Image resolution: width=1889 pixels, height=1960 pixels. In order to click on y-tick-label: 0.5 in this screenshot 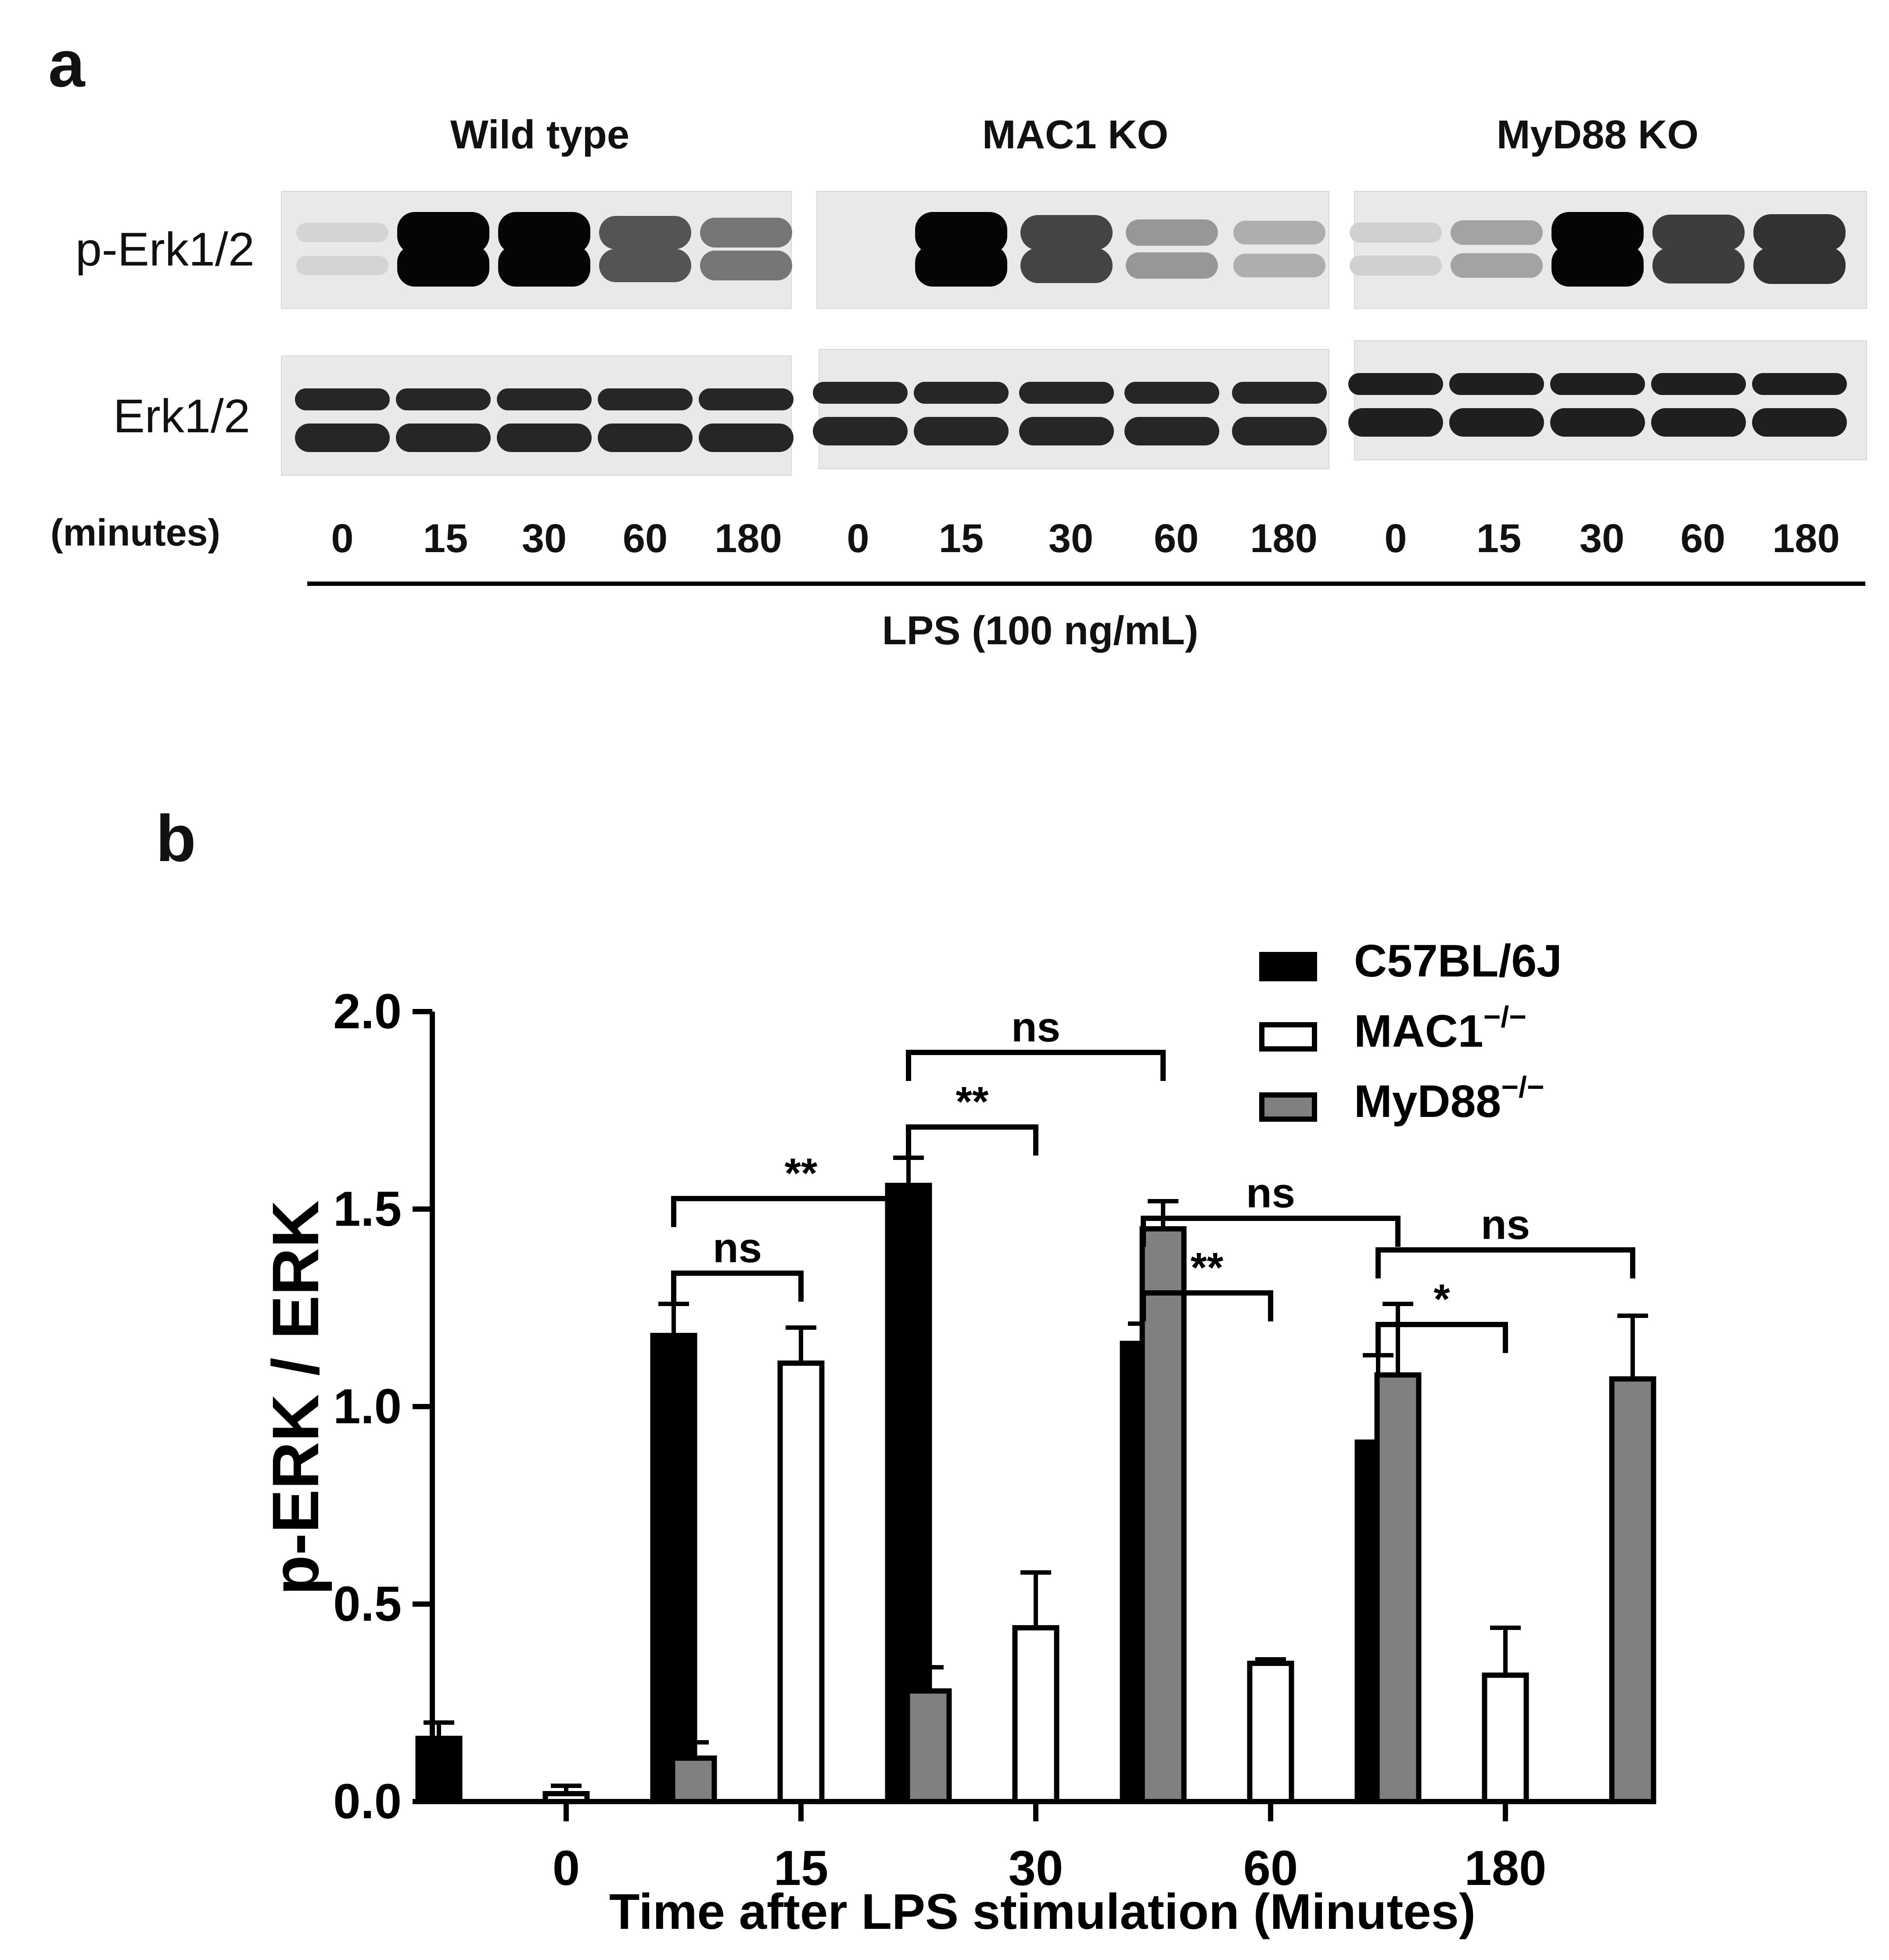, I will do `click(368, 1603)`.